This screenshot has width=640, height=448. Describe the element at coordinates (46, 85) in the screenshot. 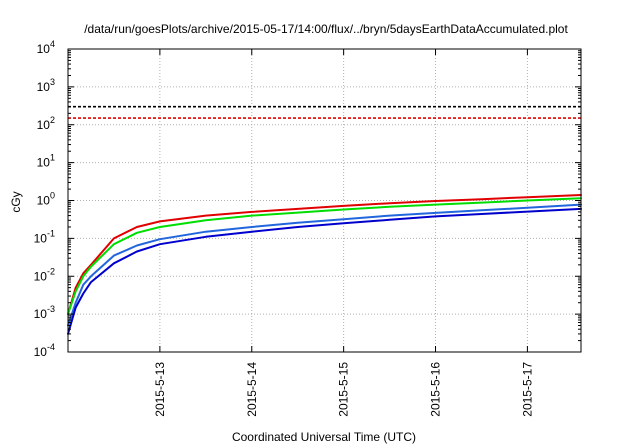

I see `y-tick-label: 10³` at that location.